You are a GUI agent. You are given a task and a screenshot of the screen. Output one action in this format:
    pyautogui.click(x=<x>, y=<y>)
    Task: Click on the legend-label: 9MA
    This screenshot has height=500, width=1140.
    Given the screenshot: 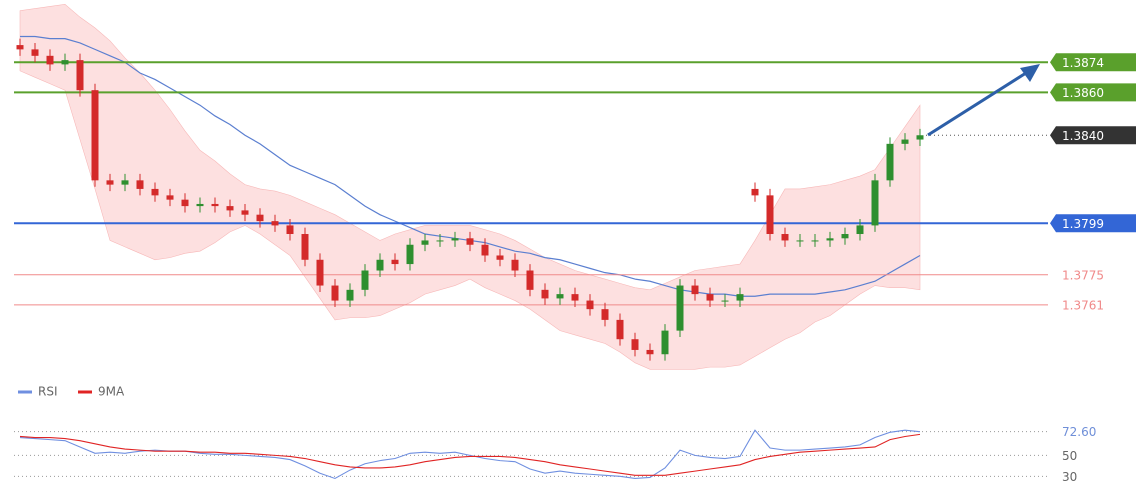 What is the action you would take?
    pyautogui.click(x=111, y=392)
    